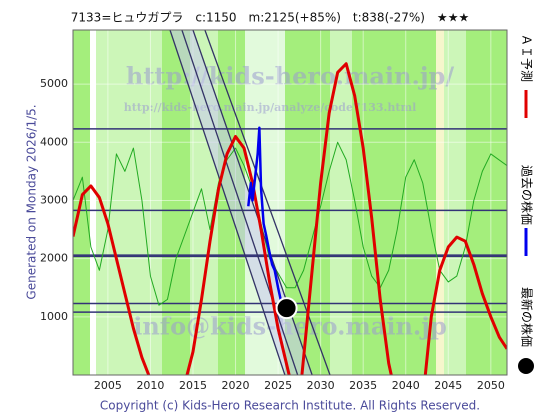  Describe the element at coordinates (278, 385) in the screenshot. I see `x-tick-label: 2025` at that location.